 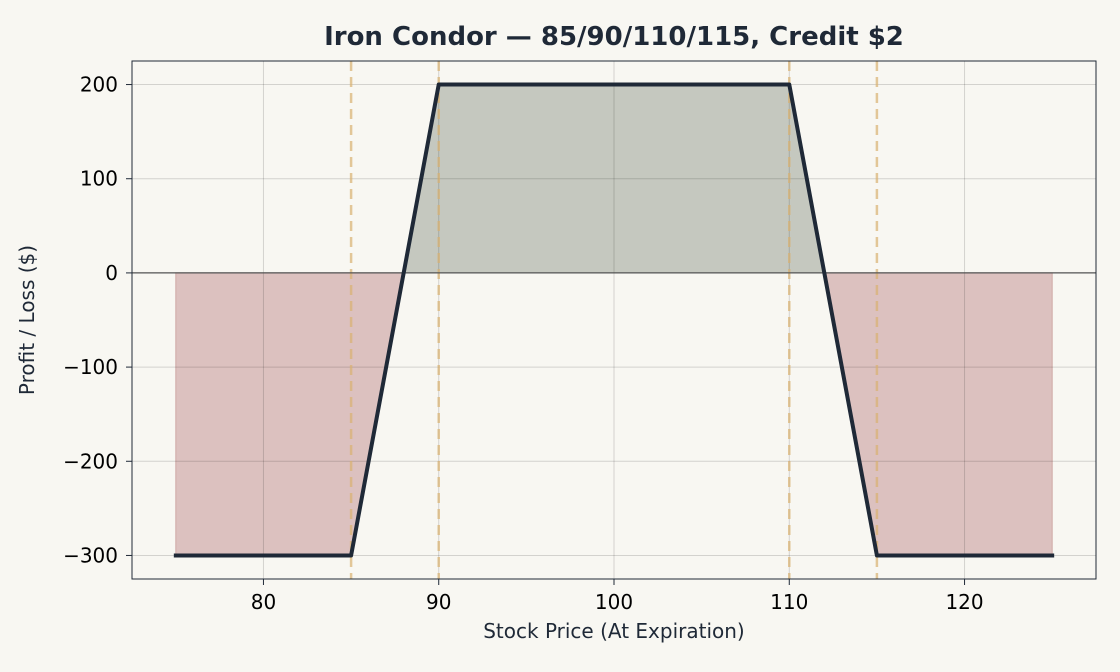 I want to click on x-tick-label: 120, so click(x=964, y=602).